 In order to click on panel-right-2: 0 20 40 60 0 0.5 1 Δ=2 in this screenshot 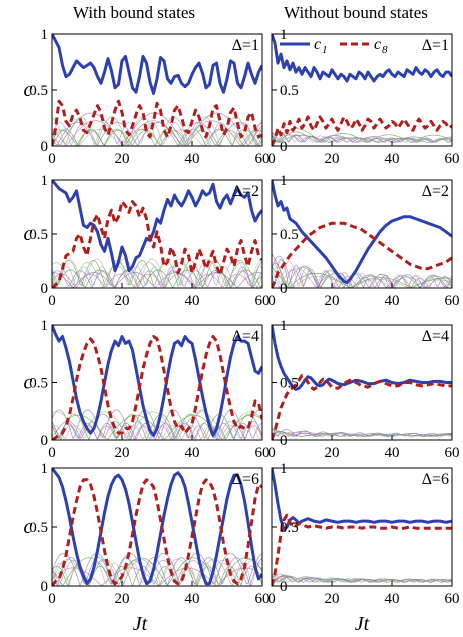, I will do `click(363, 241)`.